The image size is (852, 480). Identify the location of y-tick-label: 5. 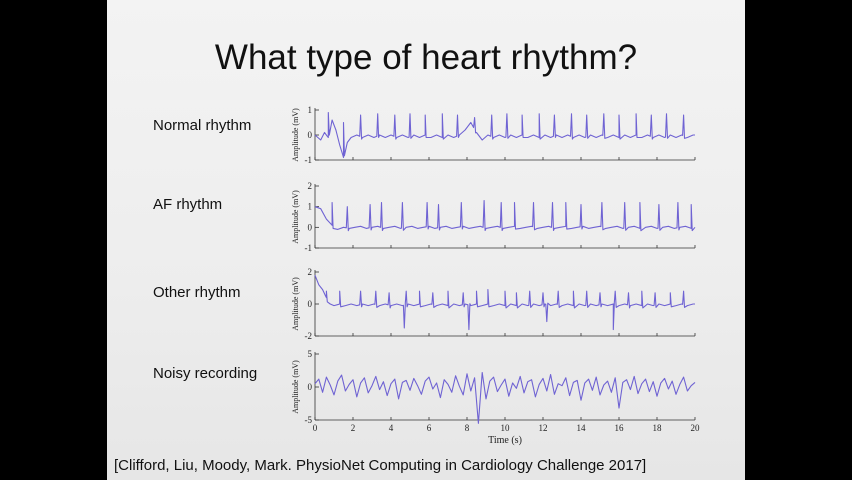
(310, 354).